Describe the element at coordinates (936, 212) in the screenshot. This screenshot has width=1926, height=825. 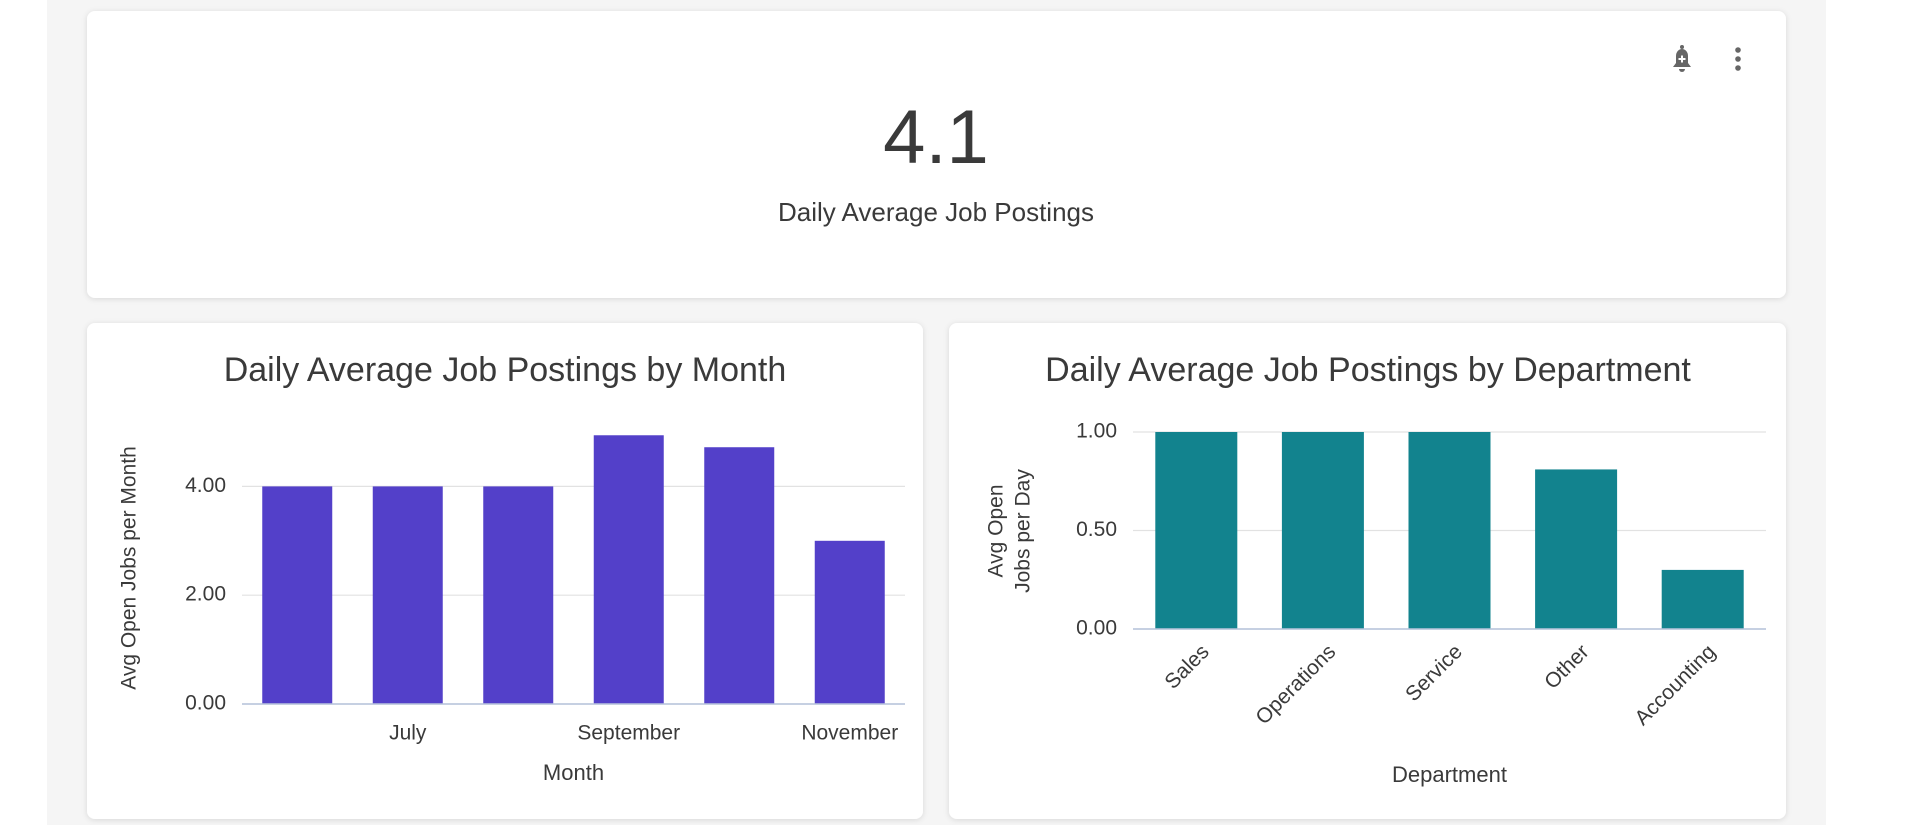
I see `kpi-label: Daily Average Job Postings` at that location.